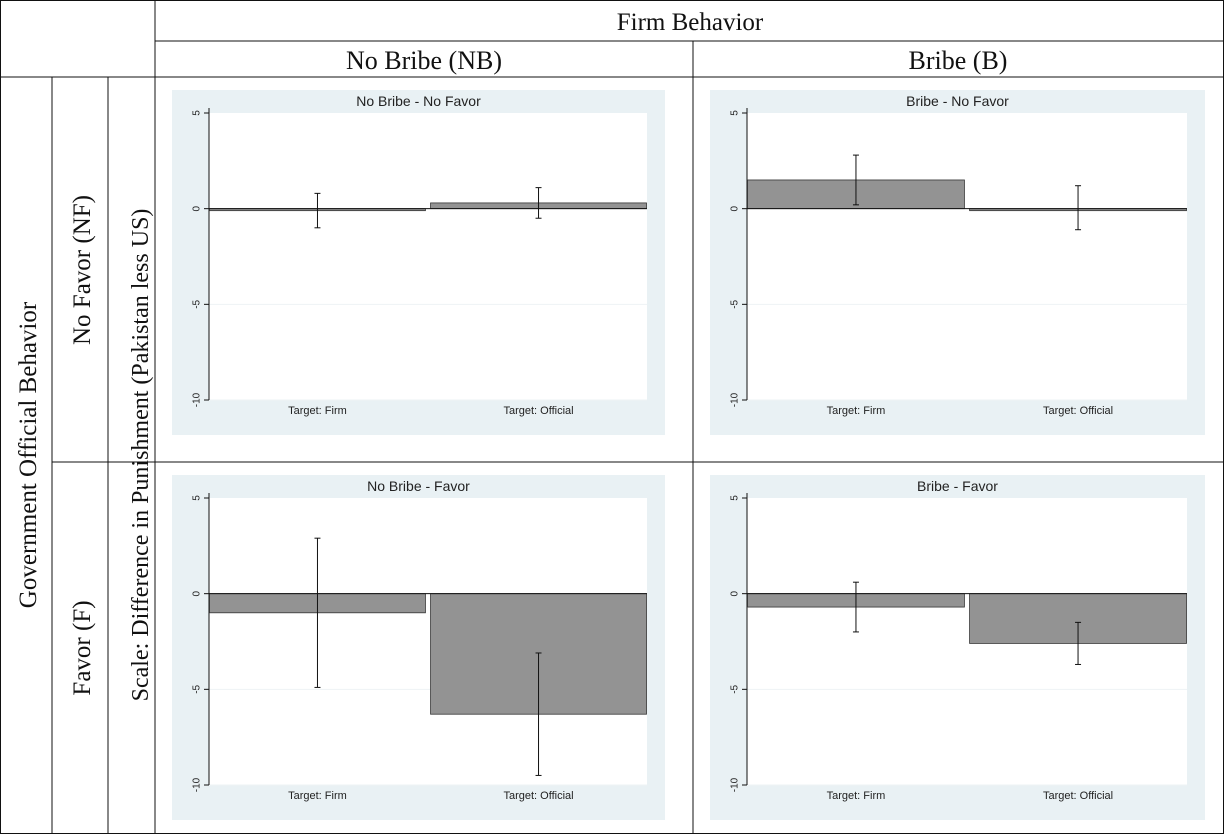 Image resolution: width=1225 pixels, height=835 pixels. What do you see at coordinates (424, 60) in the screenshot?
I see `column-label-no-bribe: No Bribe (NB)` at bounding box center [424, 60].